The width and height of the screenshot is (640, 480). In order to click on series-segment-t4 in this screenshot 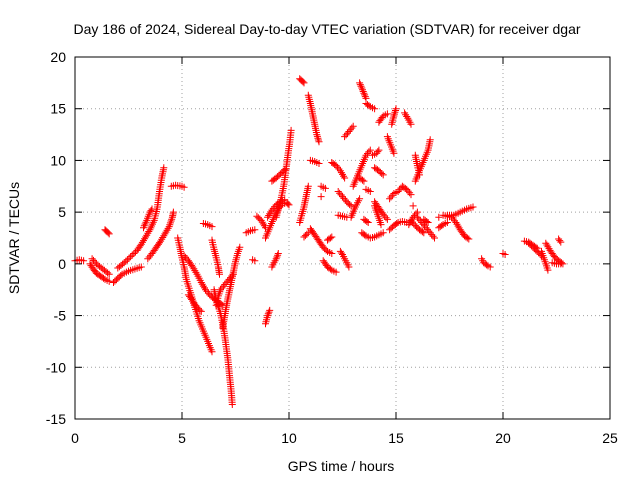, I will do `click(107, 232)`.